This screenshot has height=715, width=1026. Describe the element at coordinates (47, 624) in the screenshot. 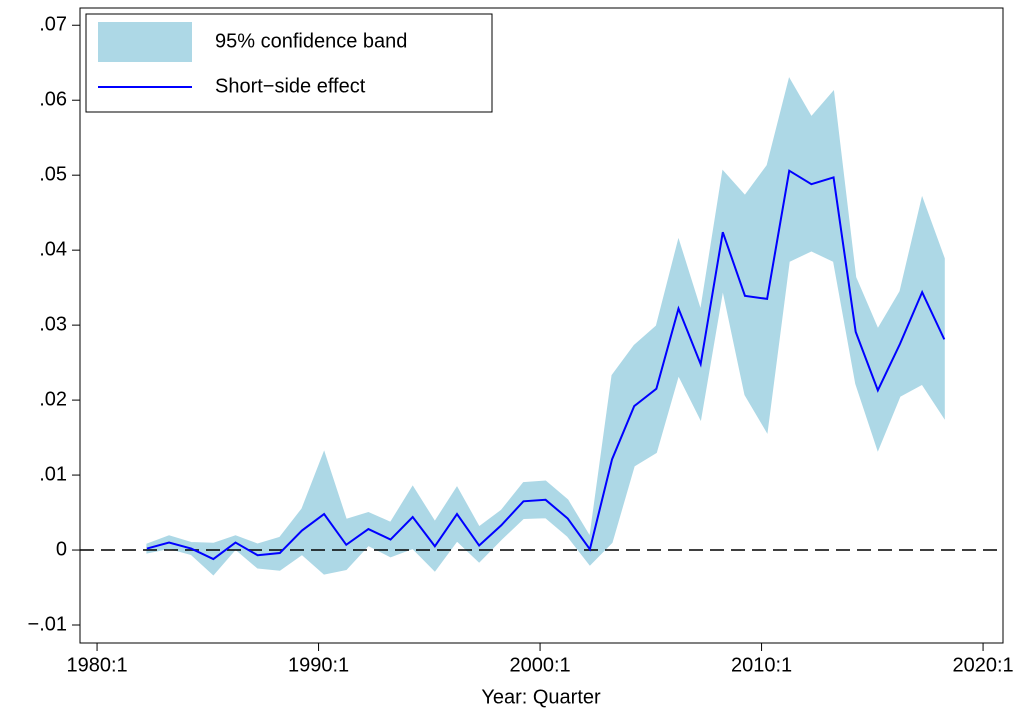

I see `y-tick-label: −.01` at that location.